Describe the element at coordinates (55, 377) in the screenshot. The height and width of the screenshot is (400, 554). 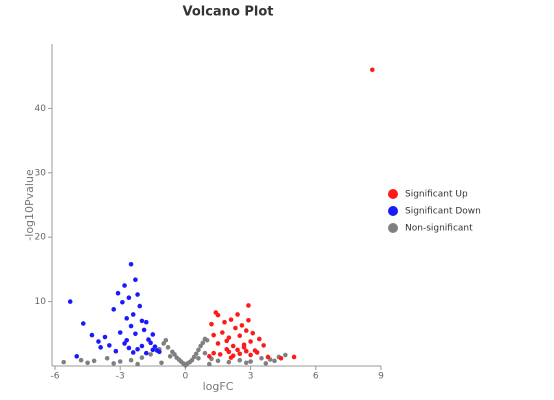
I see `x-tick-label: -6` at that location.